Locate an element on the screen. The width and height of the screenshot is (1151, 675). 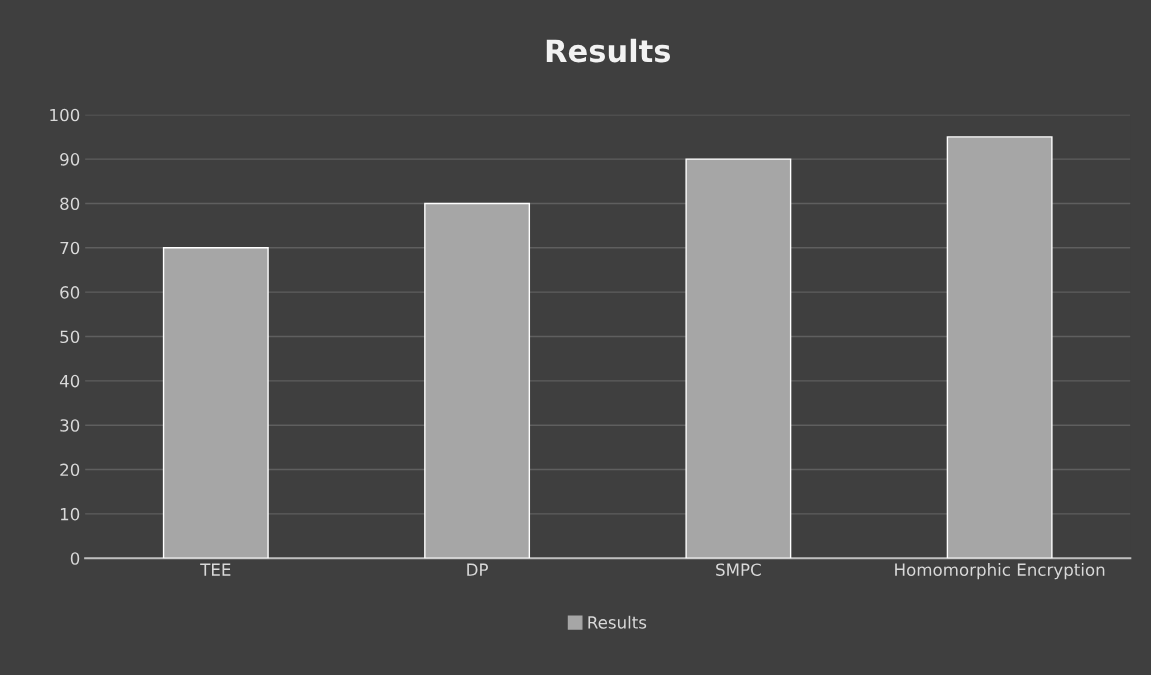
y-tick-label: 70 is located at coordinates (70, 248).